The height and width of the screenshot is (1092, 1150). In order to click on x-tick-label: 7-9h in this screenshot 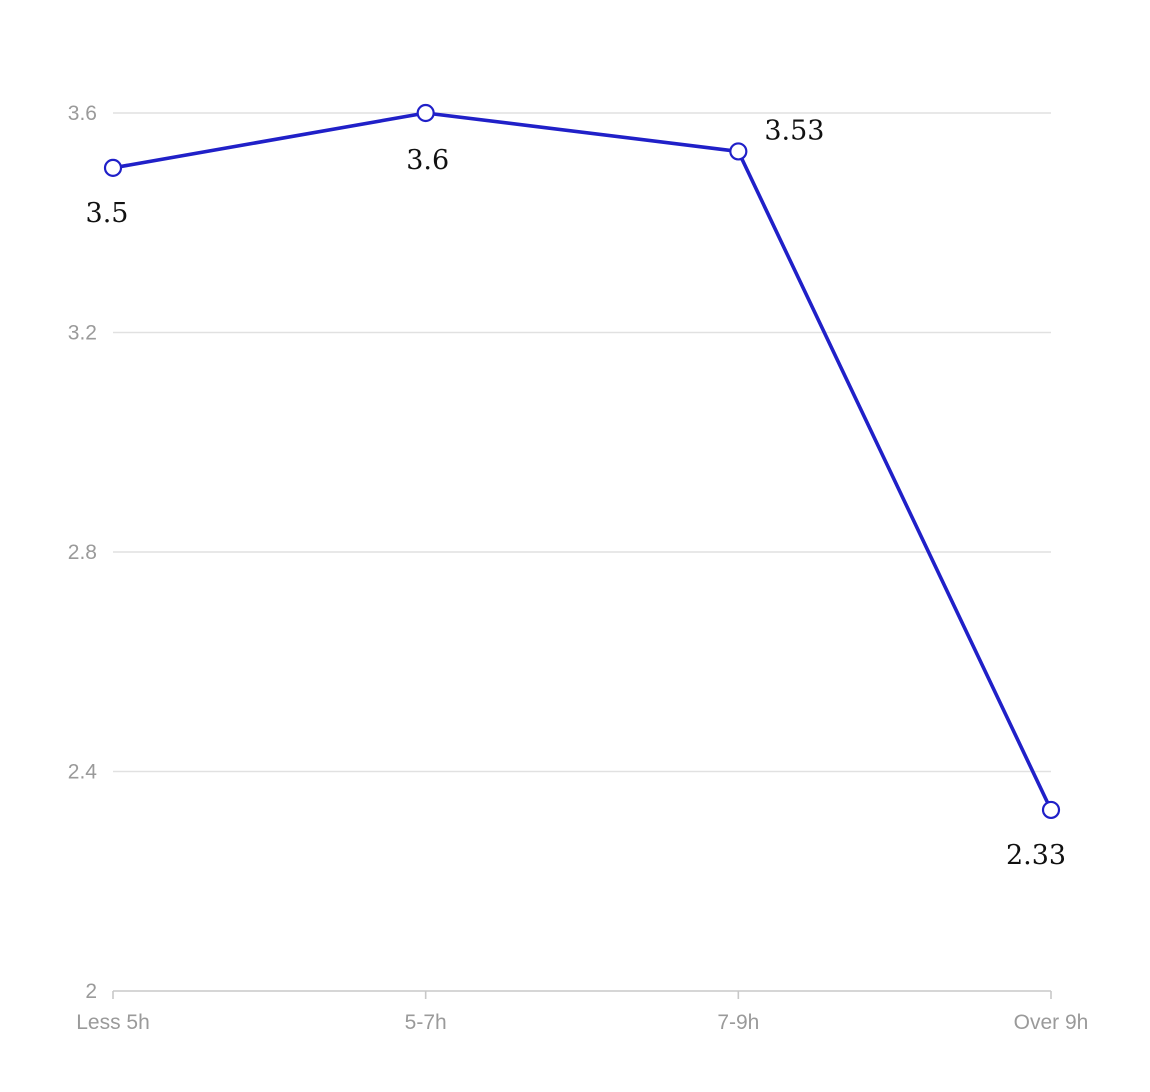, I will do `click(738, 1022)`.